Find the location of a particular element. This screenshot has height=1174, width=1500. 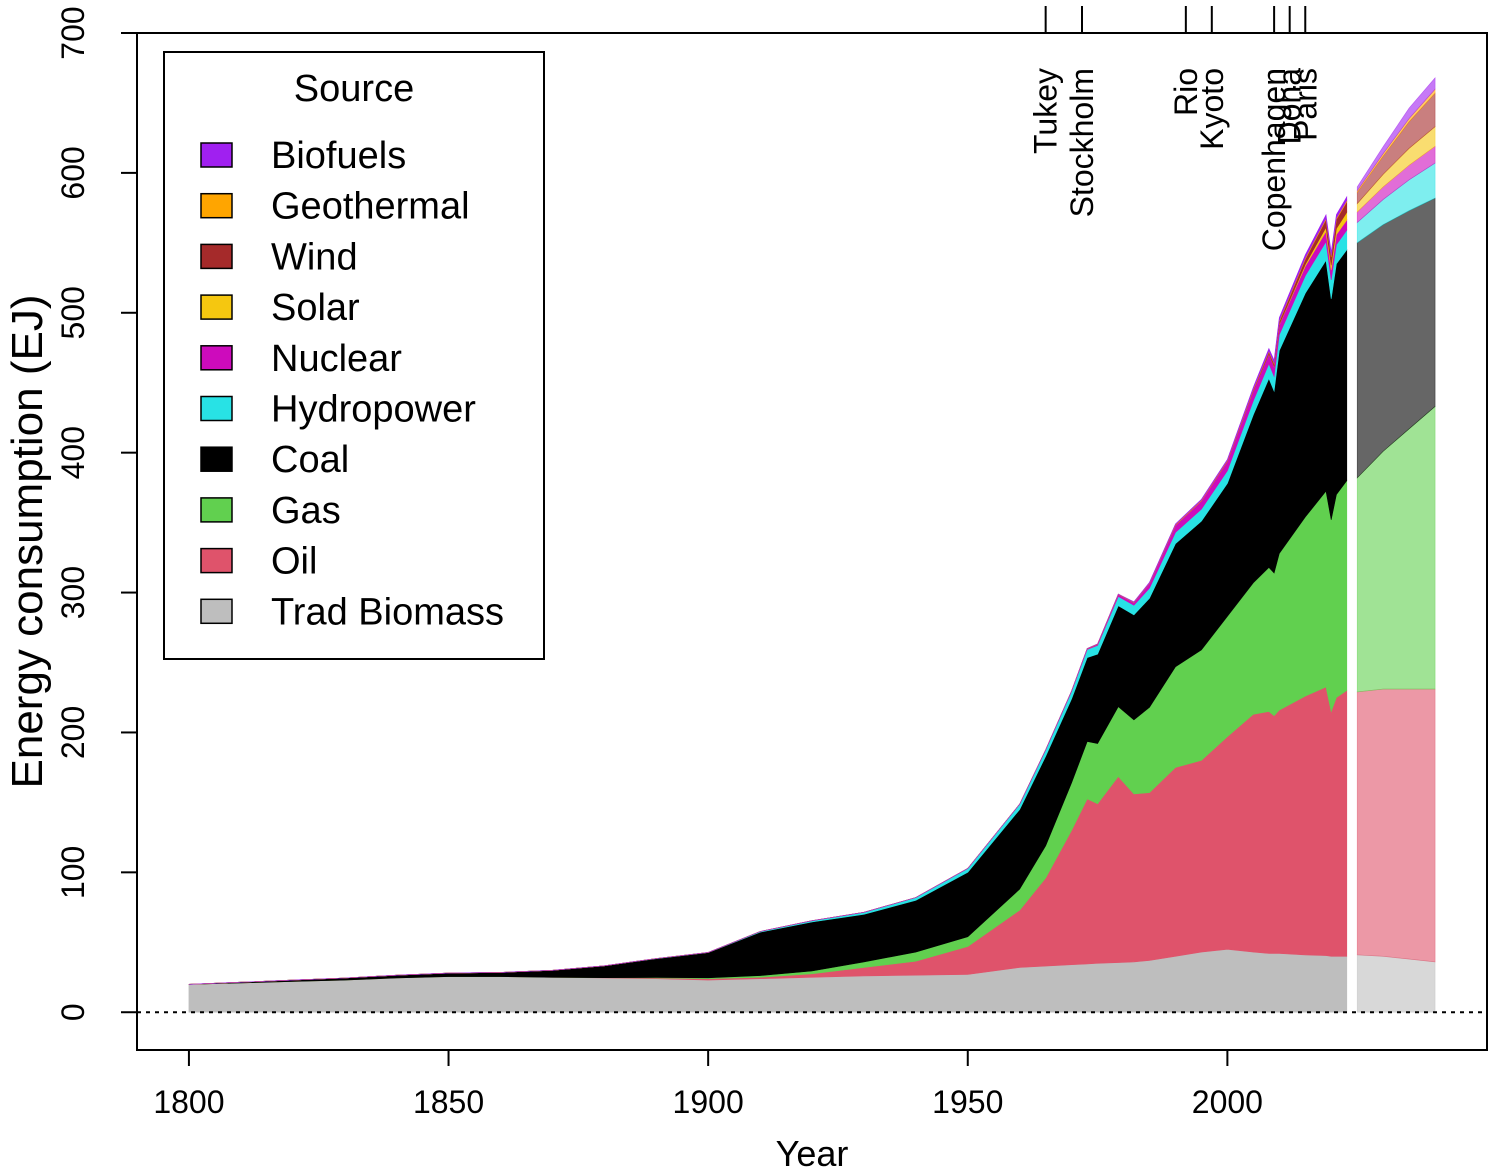

x-tick-label: 1950 is located at coordinates (967, 1102).